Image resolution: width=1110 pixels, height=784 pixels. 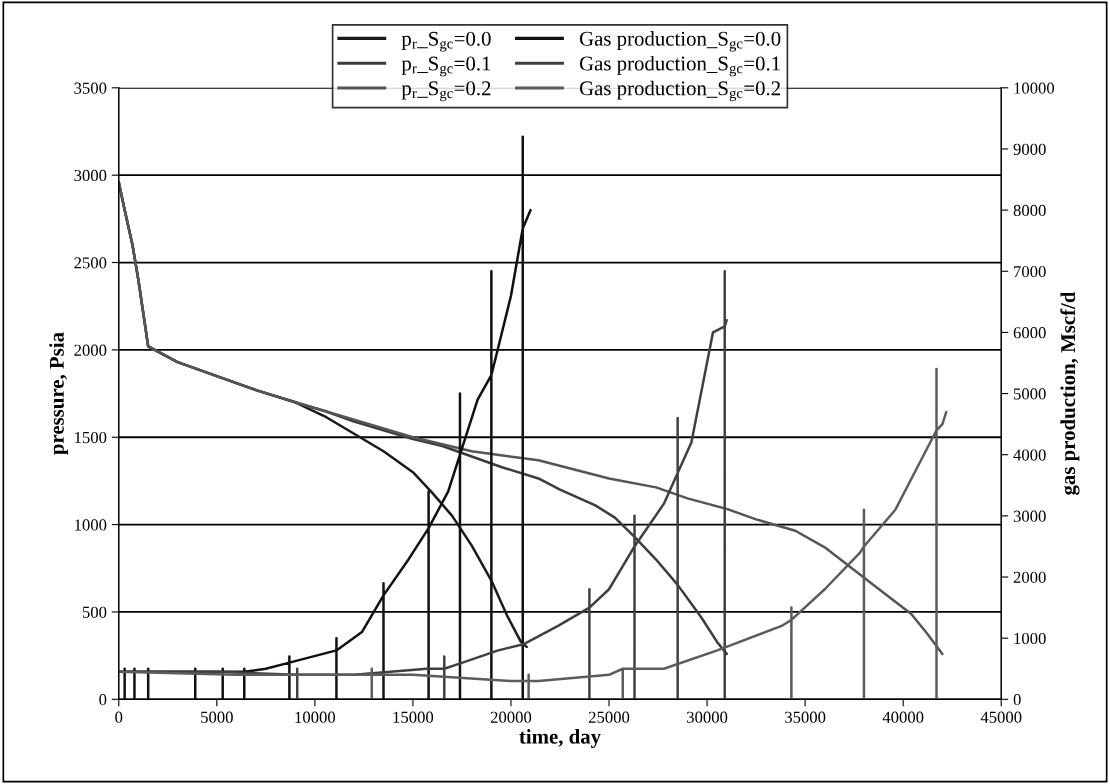 What do you see at coordinates (90, 88) in the screenshot?
I see `y-tick-label: 3500` at bounding box center [90, 88].